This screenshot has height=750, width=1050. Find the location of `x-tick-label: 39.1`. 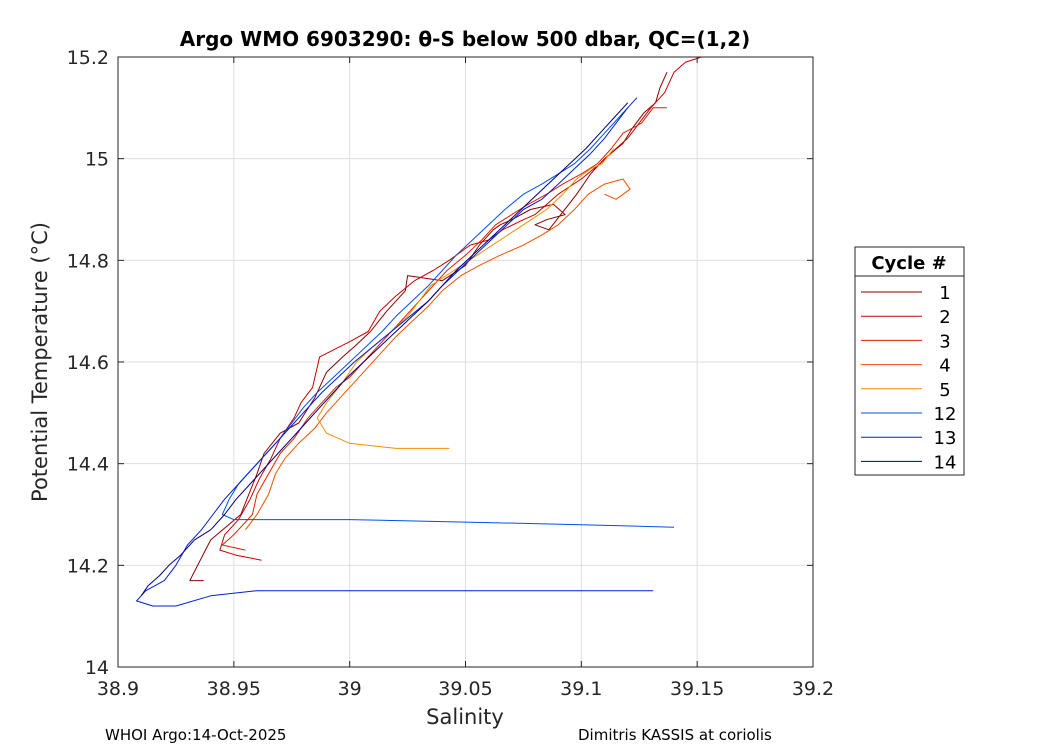

x-tick-label: 39.1 is located at coordinates (581, 689).